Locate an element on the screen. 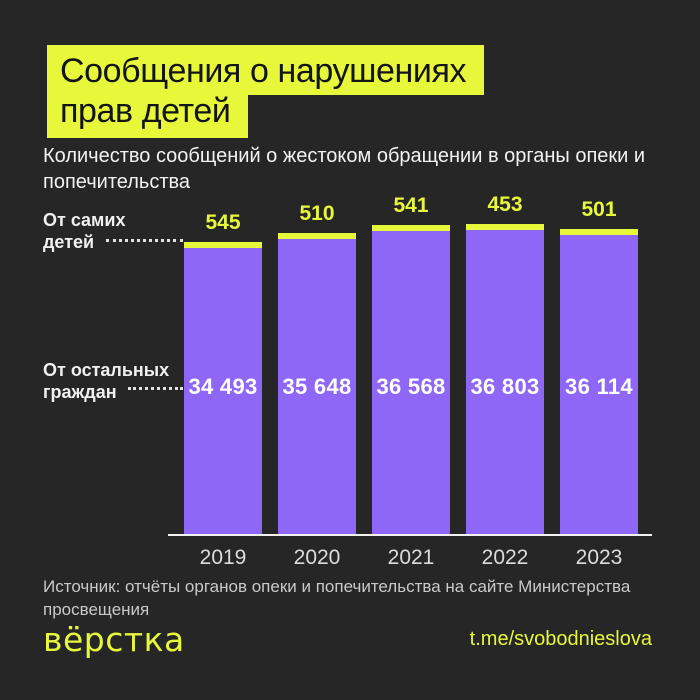  bar-2020 is located at coordinates (317, 384).